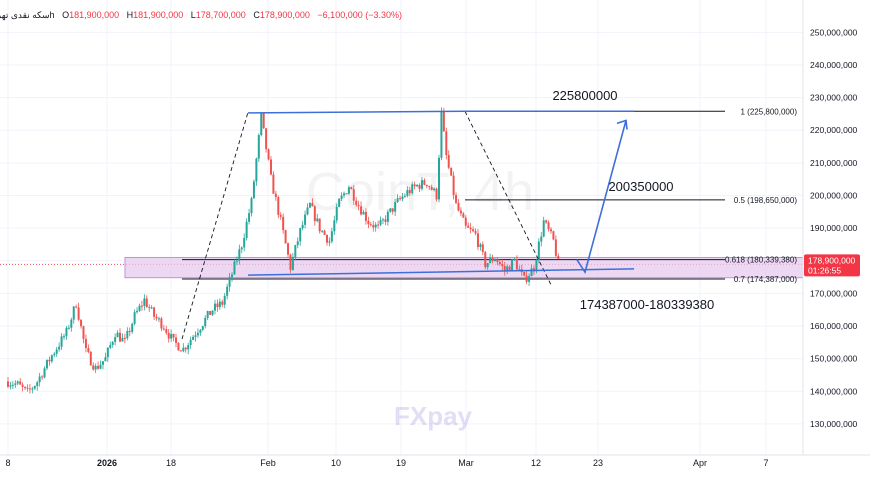 The height and width of the screenshot is (485, 870). Describe the element at coordinates (441, 272) in the screenshot. I see `bottom-trendline` at that location.